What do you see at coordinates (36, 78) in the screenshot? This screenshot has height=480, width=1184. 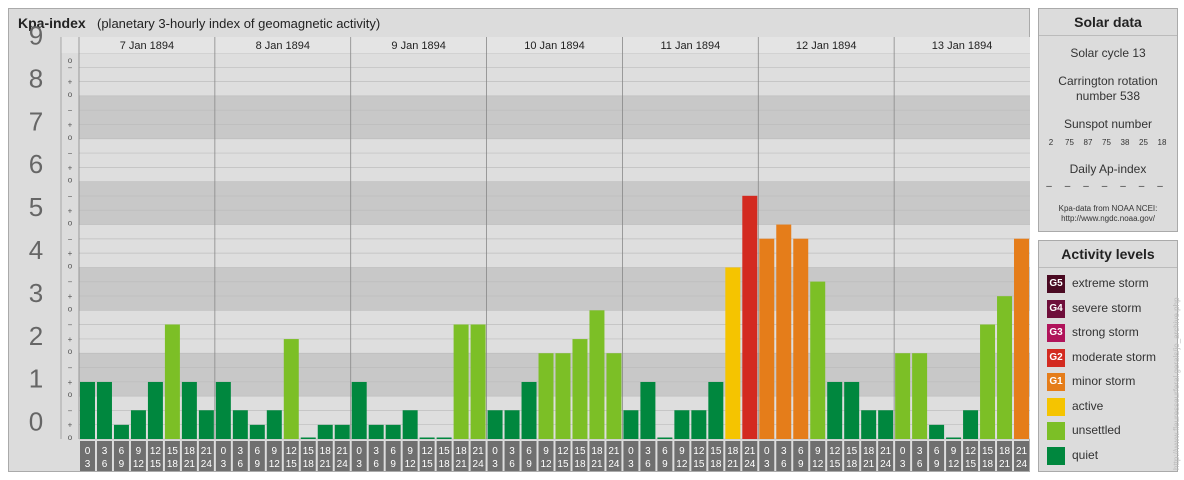 I see `y-tick-label: 8` at bounding box center [36, 78].